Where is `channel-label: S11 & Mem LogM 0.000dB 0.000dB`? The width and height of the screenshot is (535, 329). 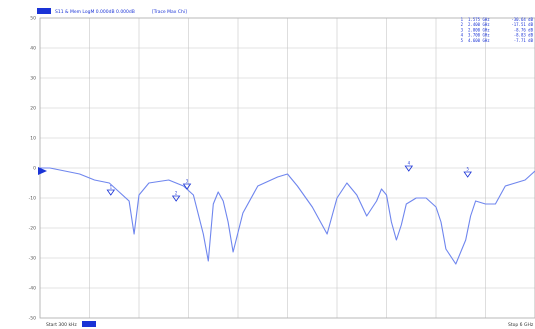 channel-label: S11 & Mem LogM 0.000dB 0.000dB is located at coordinates (95, 12).